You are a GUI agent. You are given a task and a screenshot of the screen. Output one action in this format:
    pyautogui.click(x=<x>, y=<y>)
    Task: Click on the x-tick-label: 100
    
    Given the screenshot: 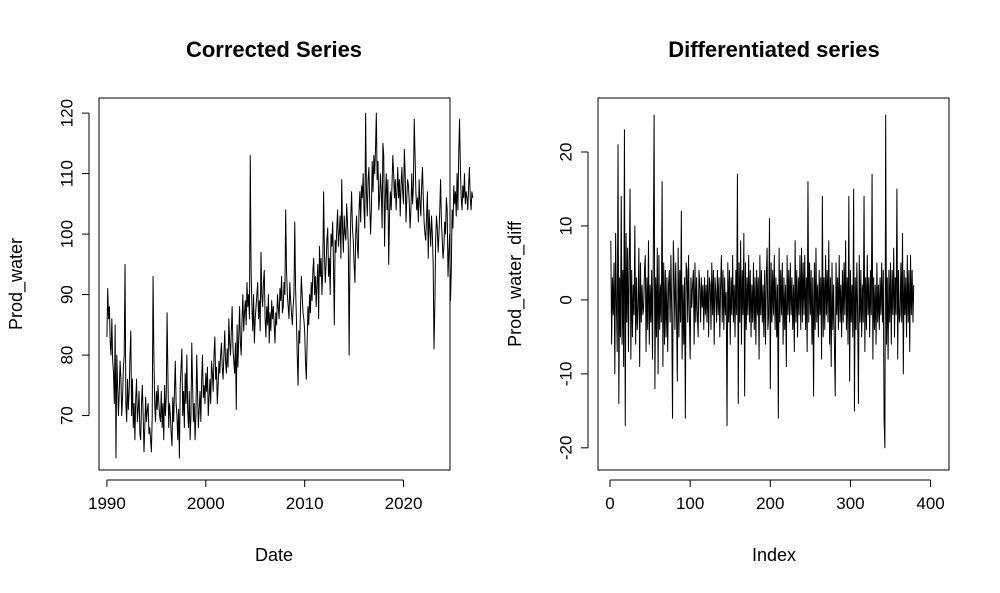 What is the action you would take?
    pyautogui.click(x=690, y=503)
    